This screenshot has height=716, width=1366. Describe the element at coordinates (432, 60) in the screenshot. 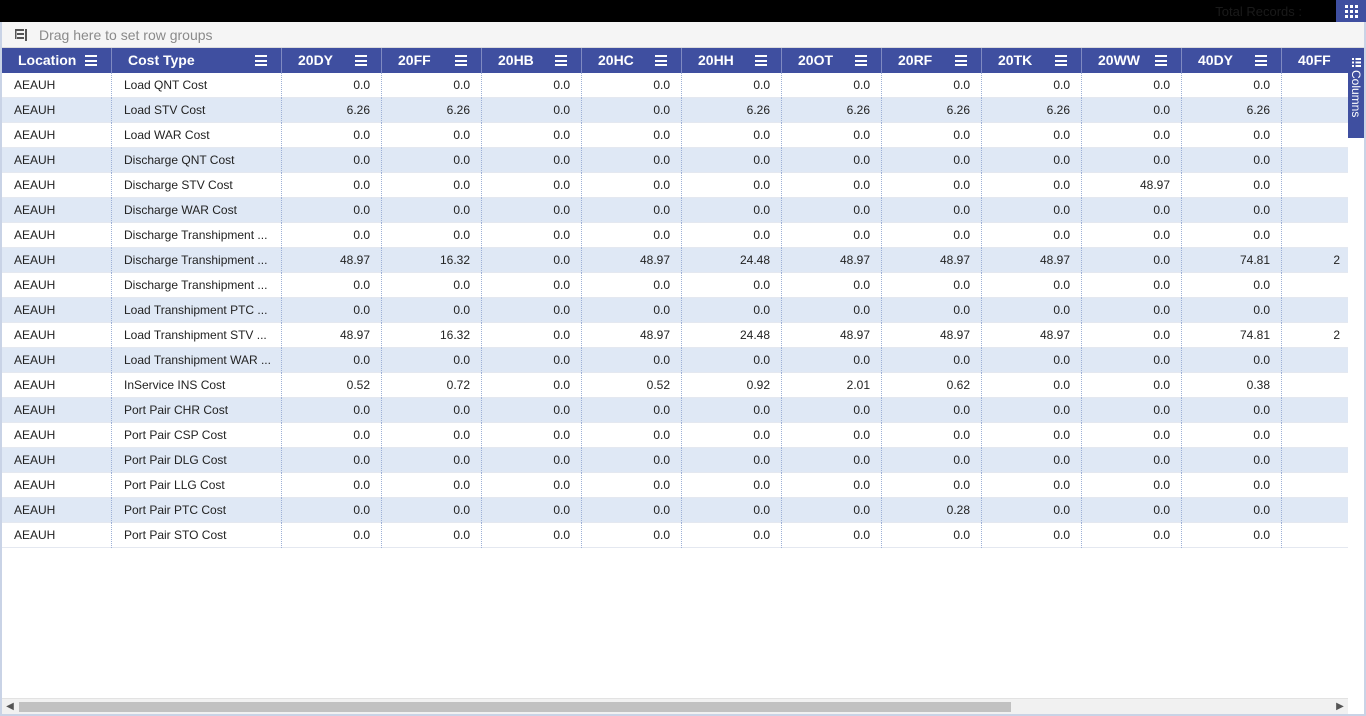

I see `column-header: 20FF` at that location.